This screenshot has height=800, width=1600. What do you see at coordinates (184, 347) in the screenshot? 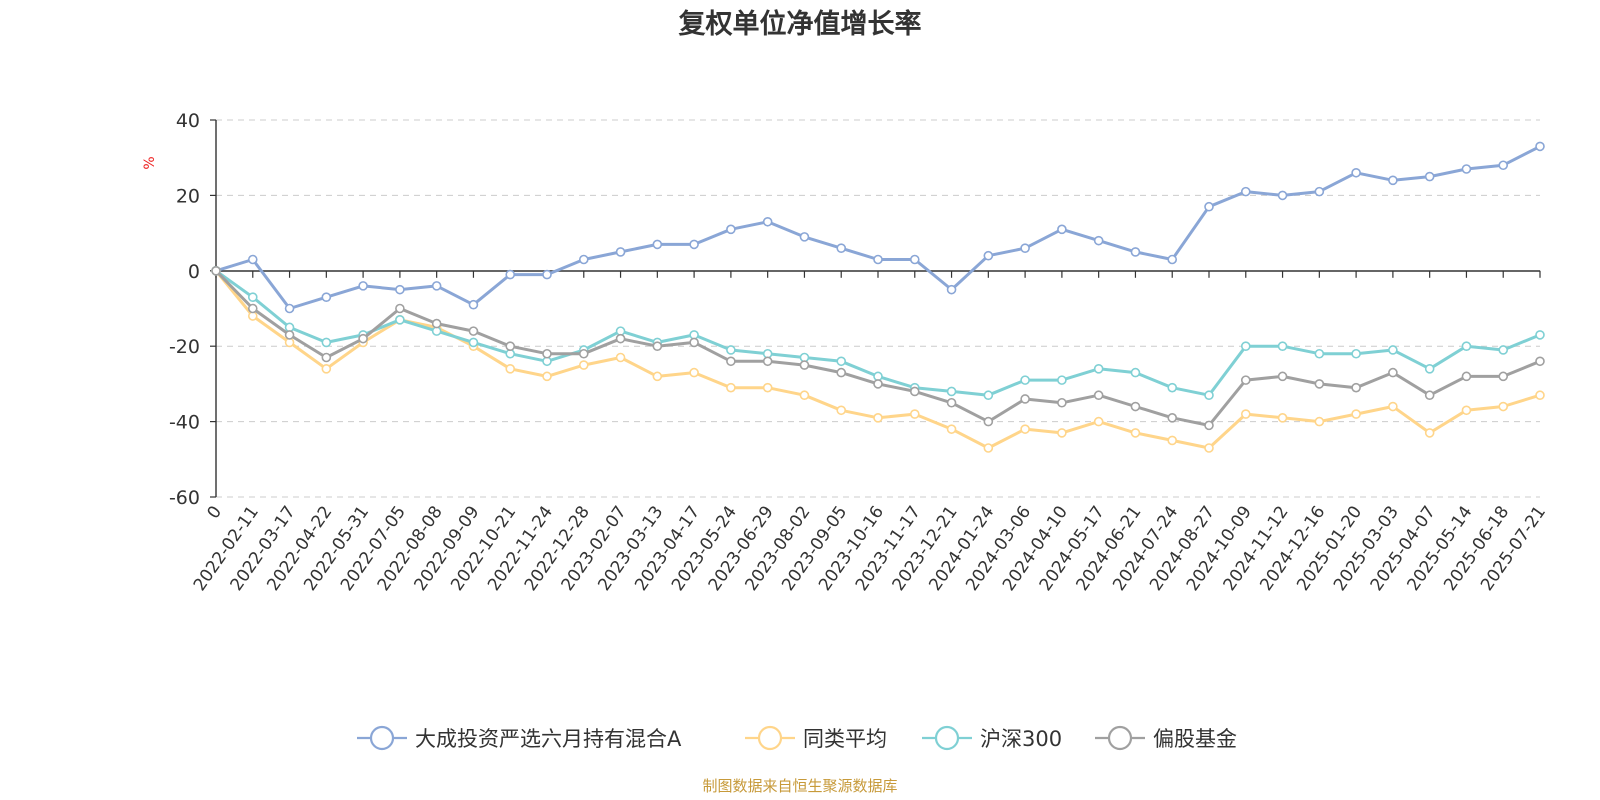
I see `y-tick-label: -20` at bounding box center [184, 347].